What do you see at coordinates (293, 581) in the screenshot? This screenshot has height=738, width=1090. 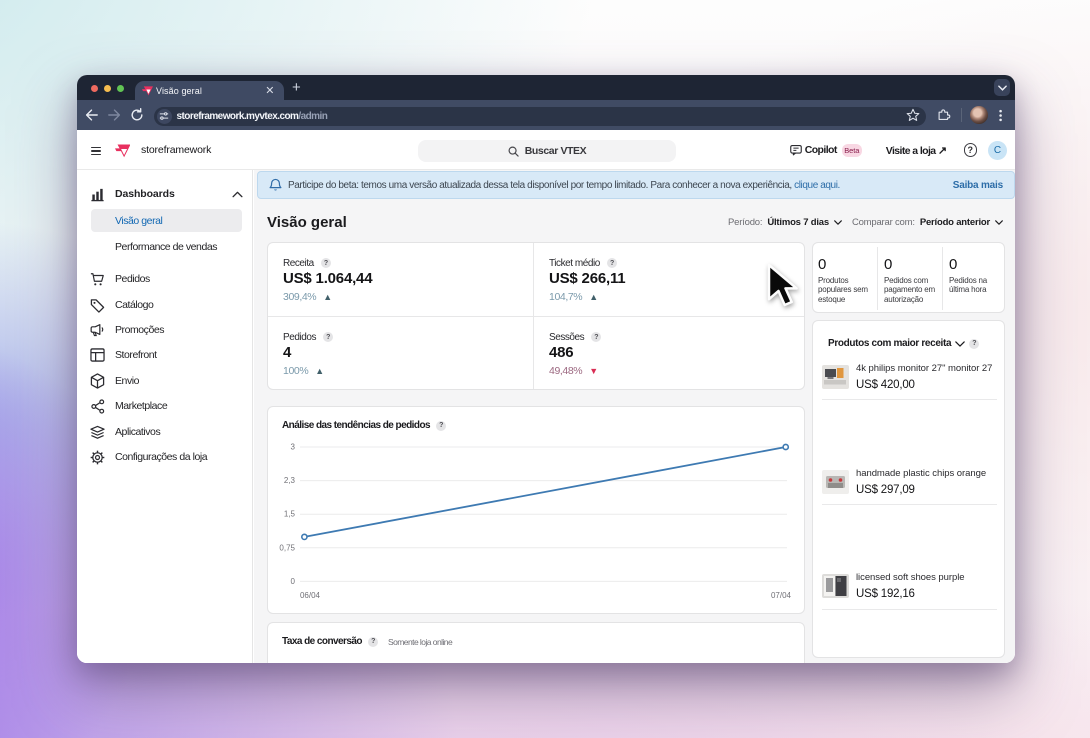 I see `svg-text: 0` at bounding box center [293, 581].